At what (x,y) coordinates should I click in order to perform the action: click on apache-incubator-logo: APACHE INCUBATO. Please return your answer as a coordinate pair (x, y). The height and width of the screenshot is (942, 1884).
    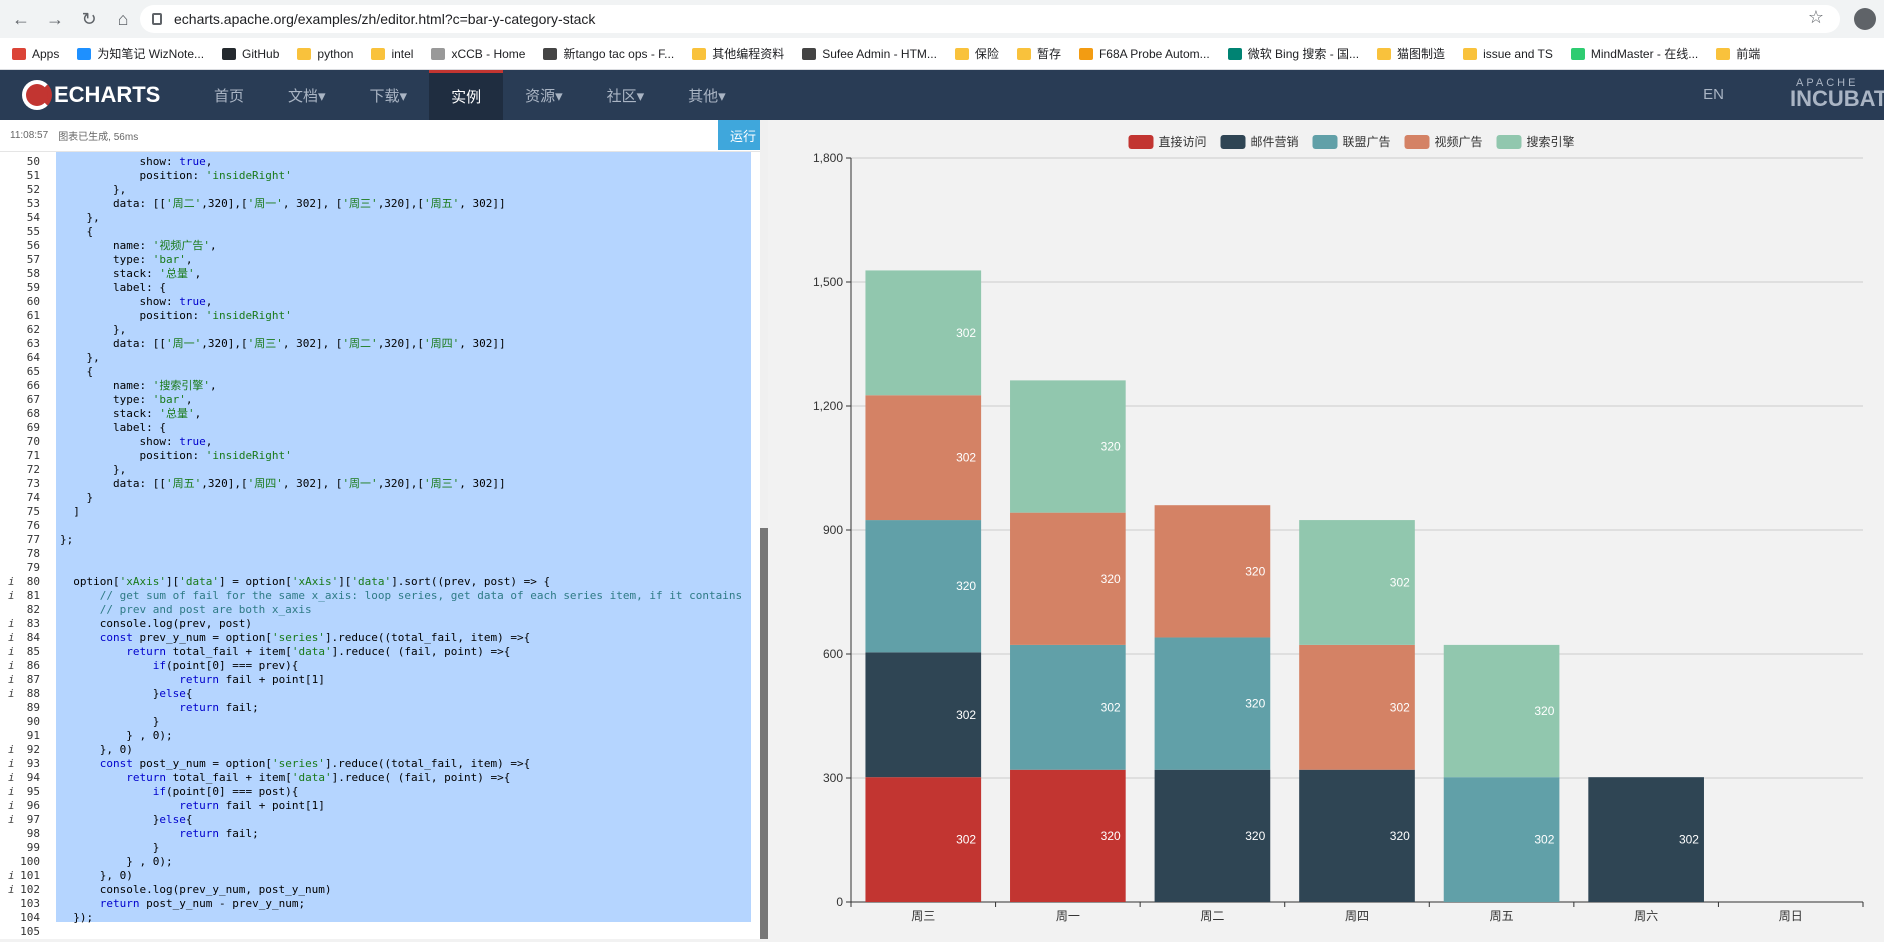
    Looking at the image, I should click on (1825, 96).